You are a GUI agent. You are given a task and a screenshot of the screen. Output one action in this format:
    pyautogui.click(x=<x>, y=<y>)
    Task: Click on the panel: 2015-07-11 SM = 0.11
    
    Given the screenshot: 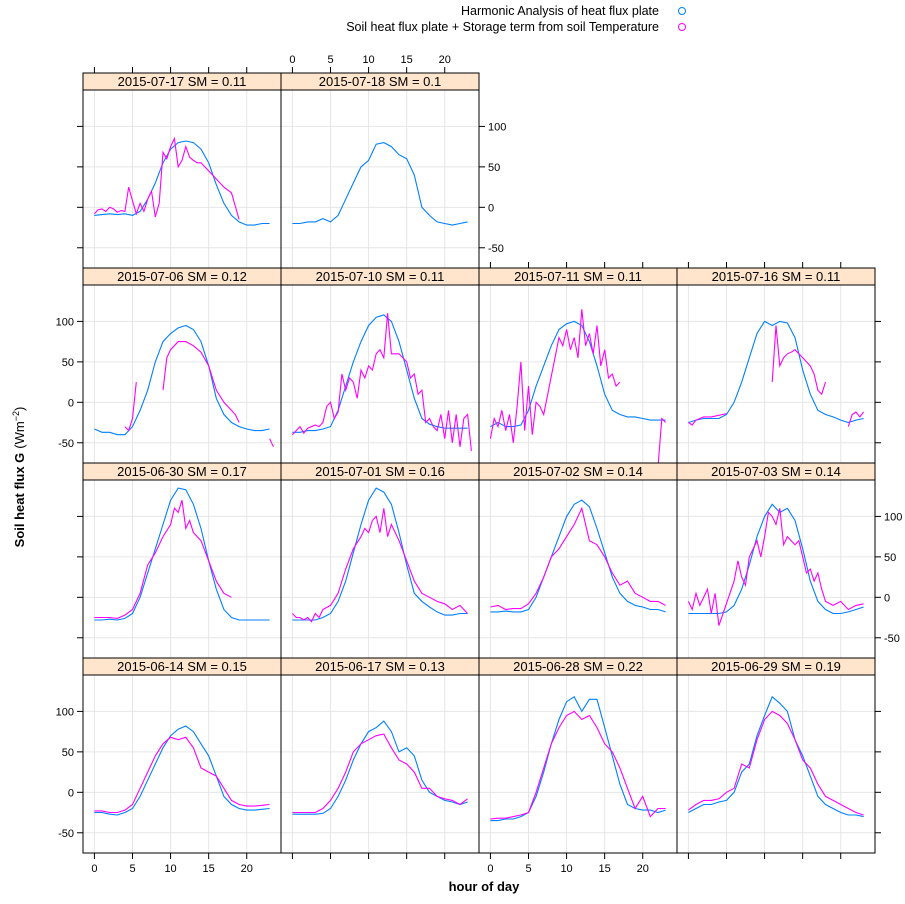 What is the action you would take?
    pyautogui.click(x=578, y=367)
    